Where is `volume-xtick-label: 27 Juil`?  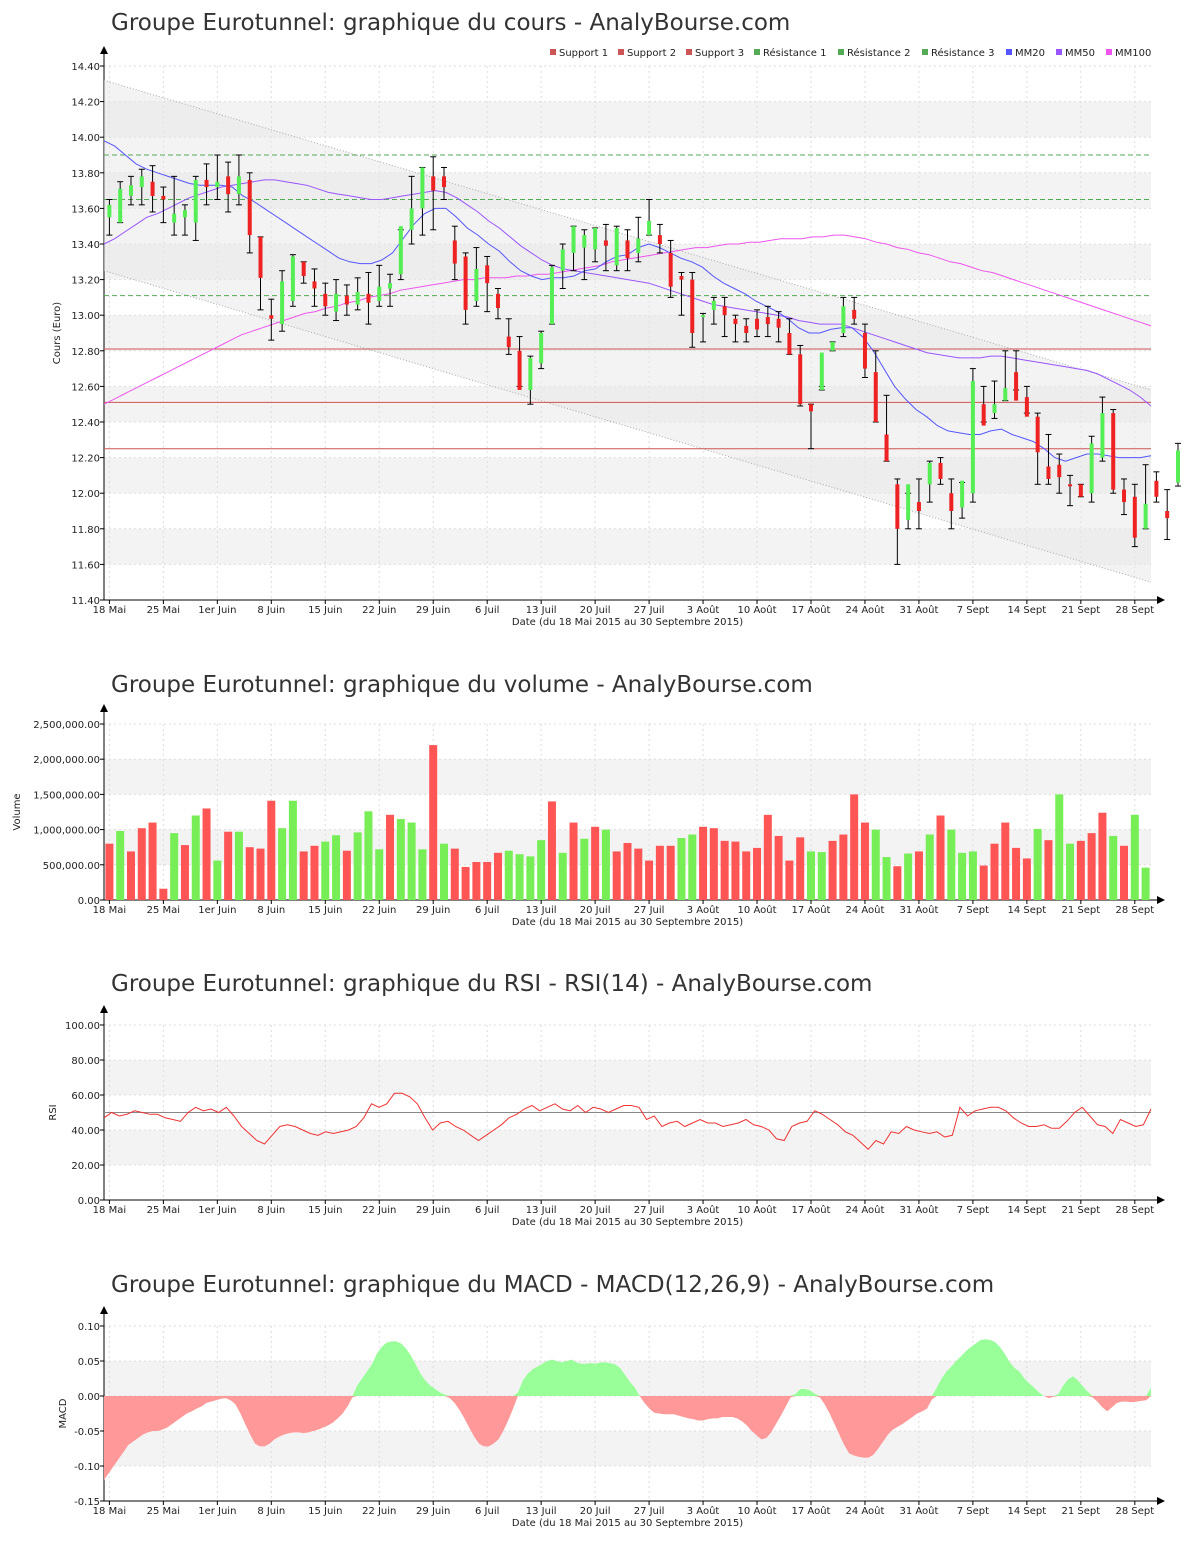
volume-xtick-label: 27 Juil is located at coordinates (649, 910).